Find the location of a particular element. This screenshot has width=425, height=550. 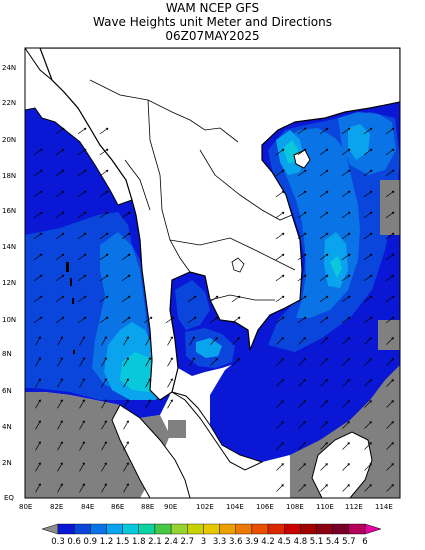

colorbar-label: 2.4 is located at coordinates (171, 542).